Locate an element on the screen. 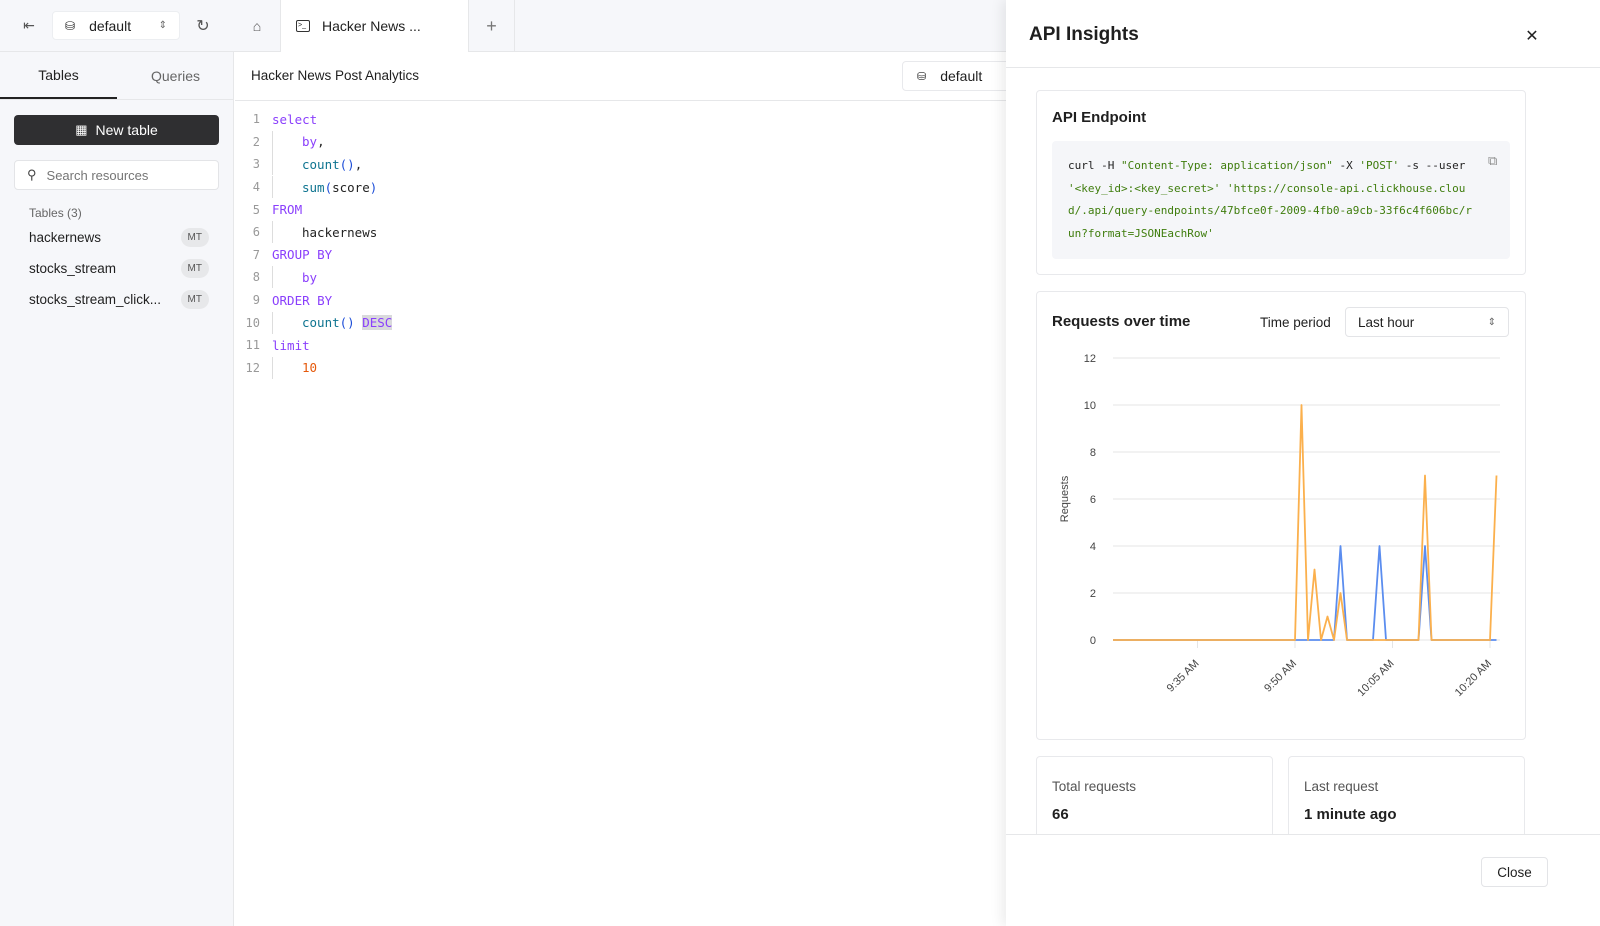 The width and height of the screenshot is (1600, 926). code-line: 1 select is located at coordinates (316, 119).